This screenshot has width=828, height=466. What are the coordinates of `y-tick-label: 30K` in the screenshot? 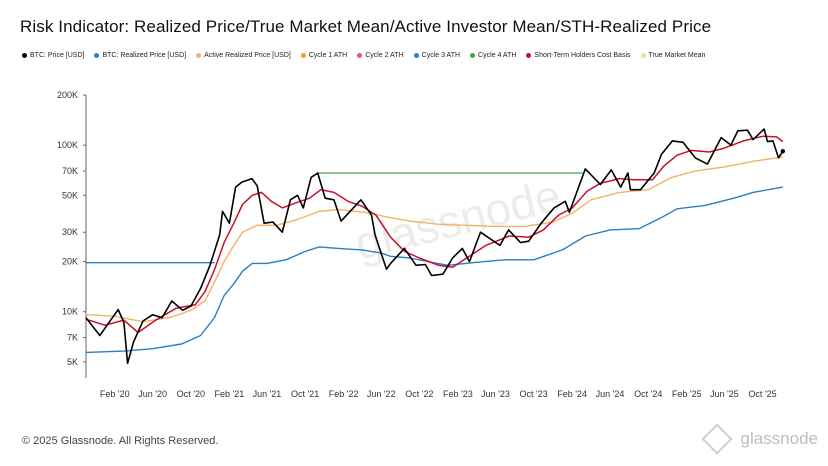 It's located at (70, 232).